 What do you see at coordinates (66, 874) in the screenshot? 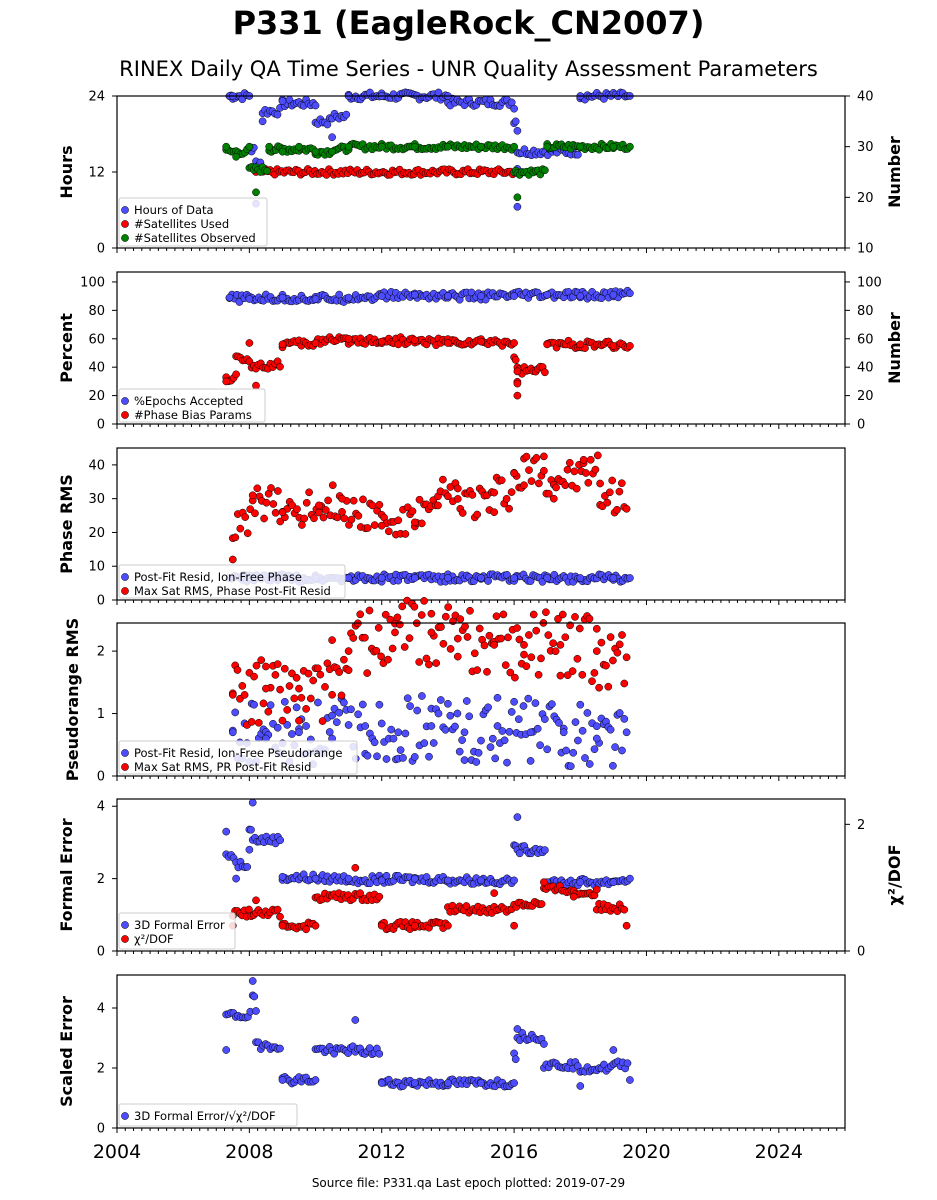
I see `y-axis-label: Formal Error` at bounding box center [66, 874].